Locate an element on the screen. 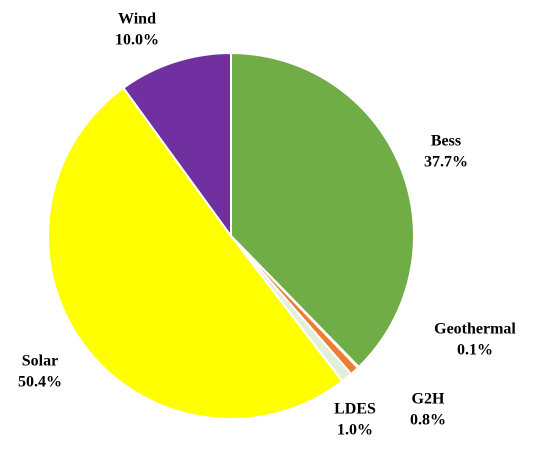 The height and width of the screenshot is (455, 536). slice-label: Geothermal is located at coordinates (475, 329).